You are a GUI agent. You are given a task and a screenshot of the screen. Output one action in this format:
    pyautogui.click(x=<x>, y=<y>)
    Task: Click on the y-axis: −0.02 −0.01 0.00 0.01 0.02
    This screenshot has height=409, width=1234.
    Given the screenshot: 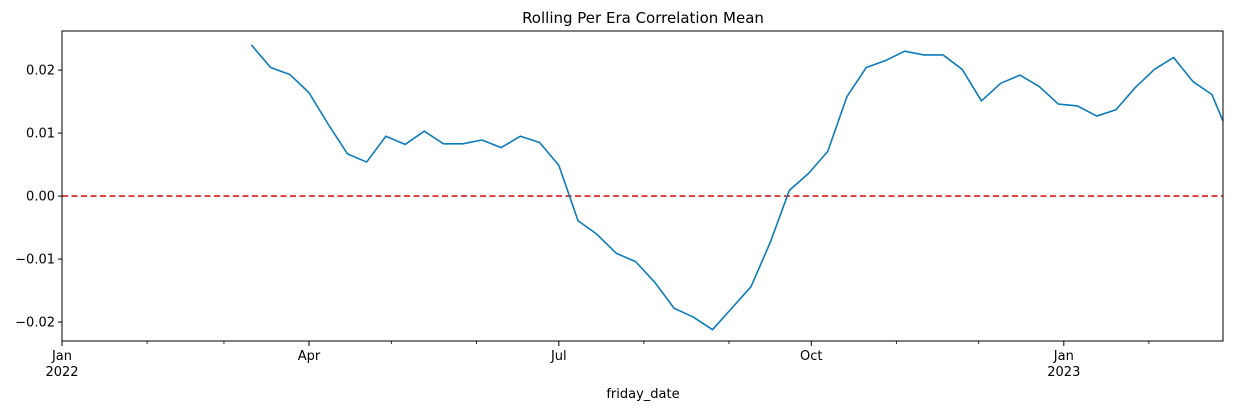 What is the action you would take?
    pyautogui.click(x=38, y=197)
    